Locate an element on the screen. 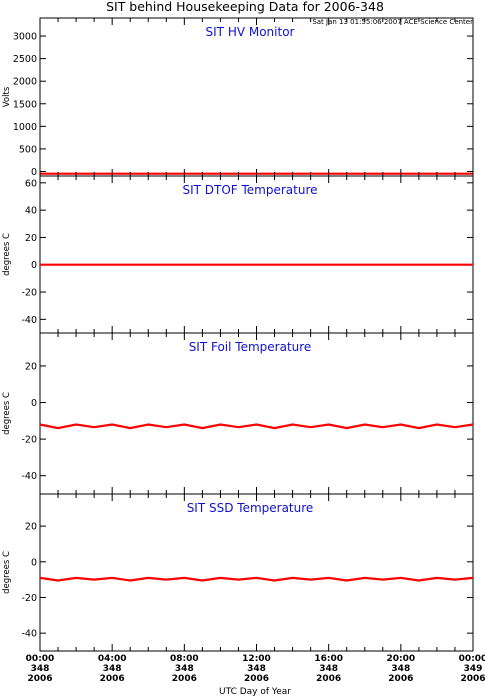  x-tick-label-time: 04:00 is located at coordinates (112, 659).